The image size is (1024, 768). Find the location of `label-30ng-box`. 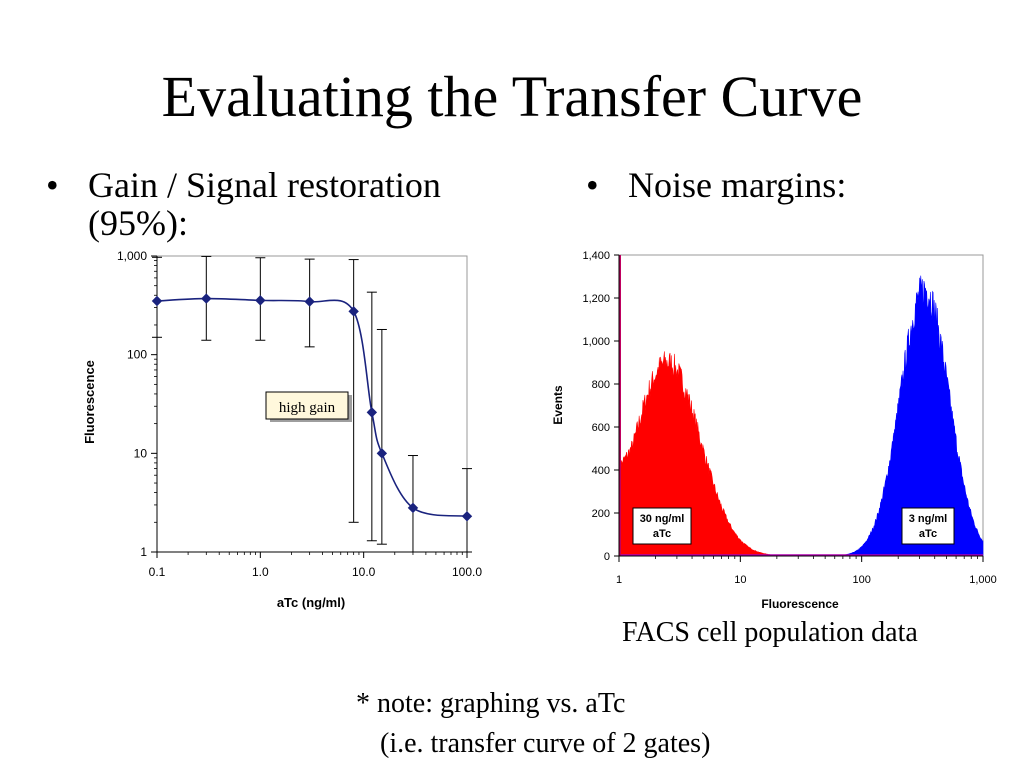

label-30ng-box is located at coordinates (662, 526).